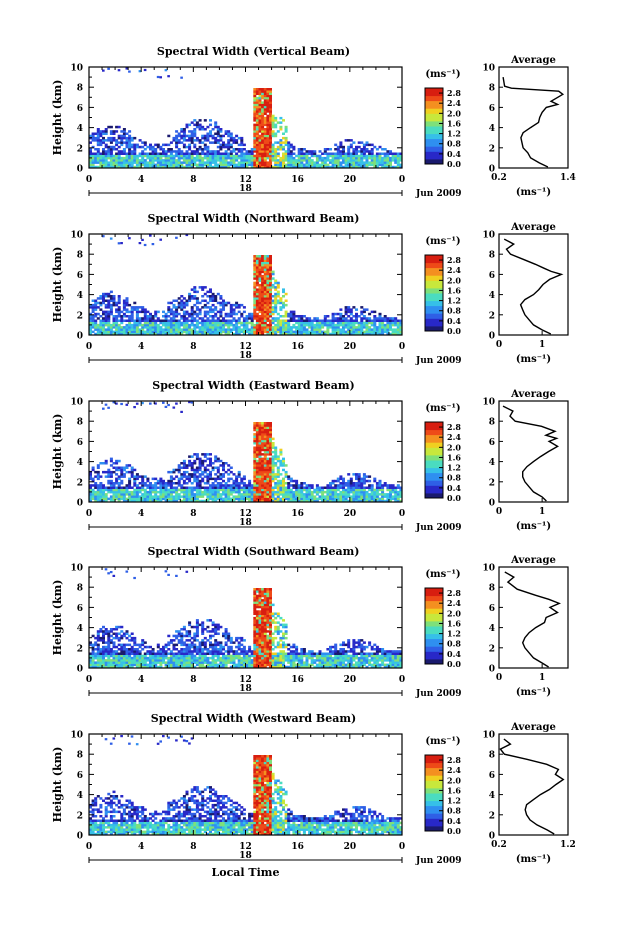  I want to click on y-tick-label: 0, so click(80, 504).